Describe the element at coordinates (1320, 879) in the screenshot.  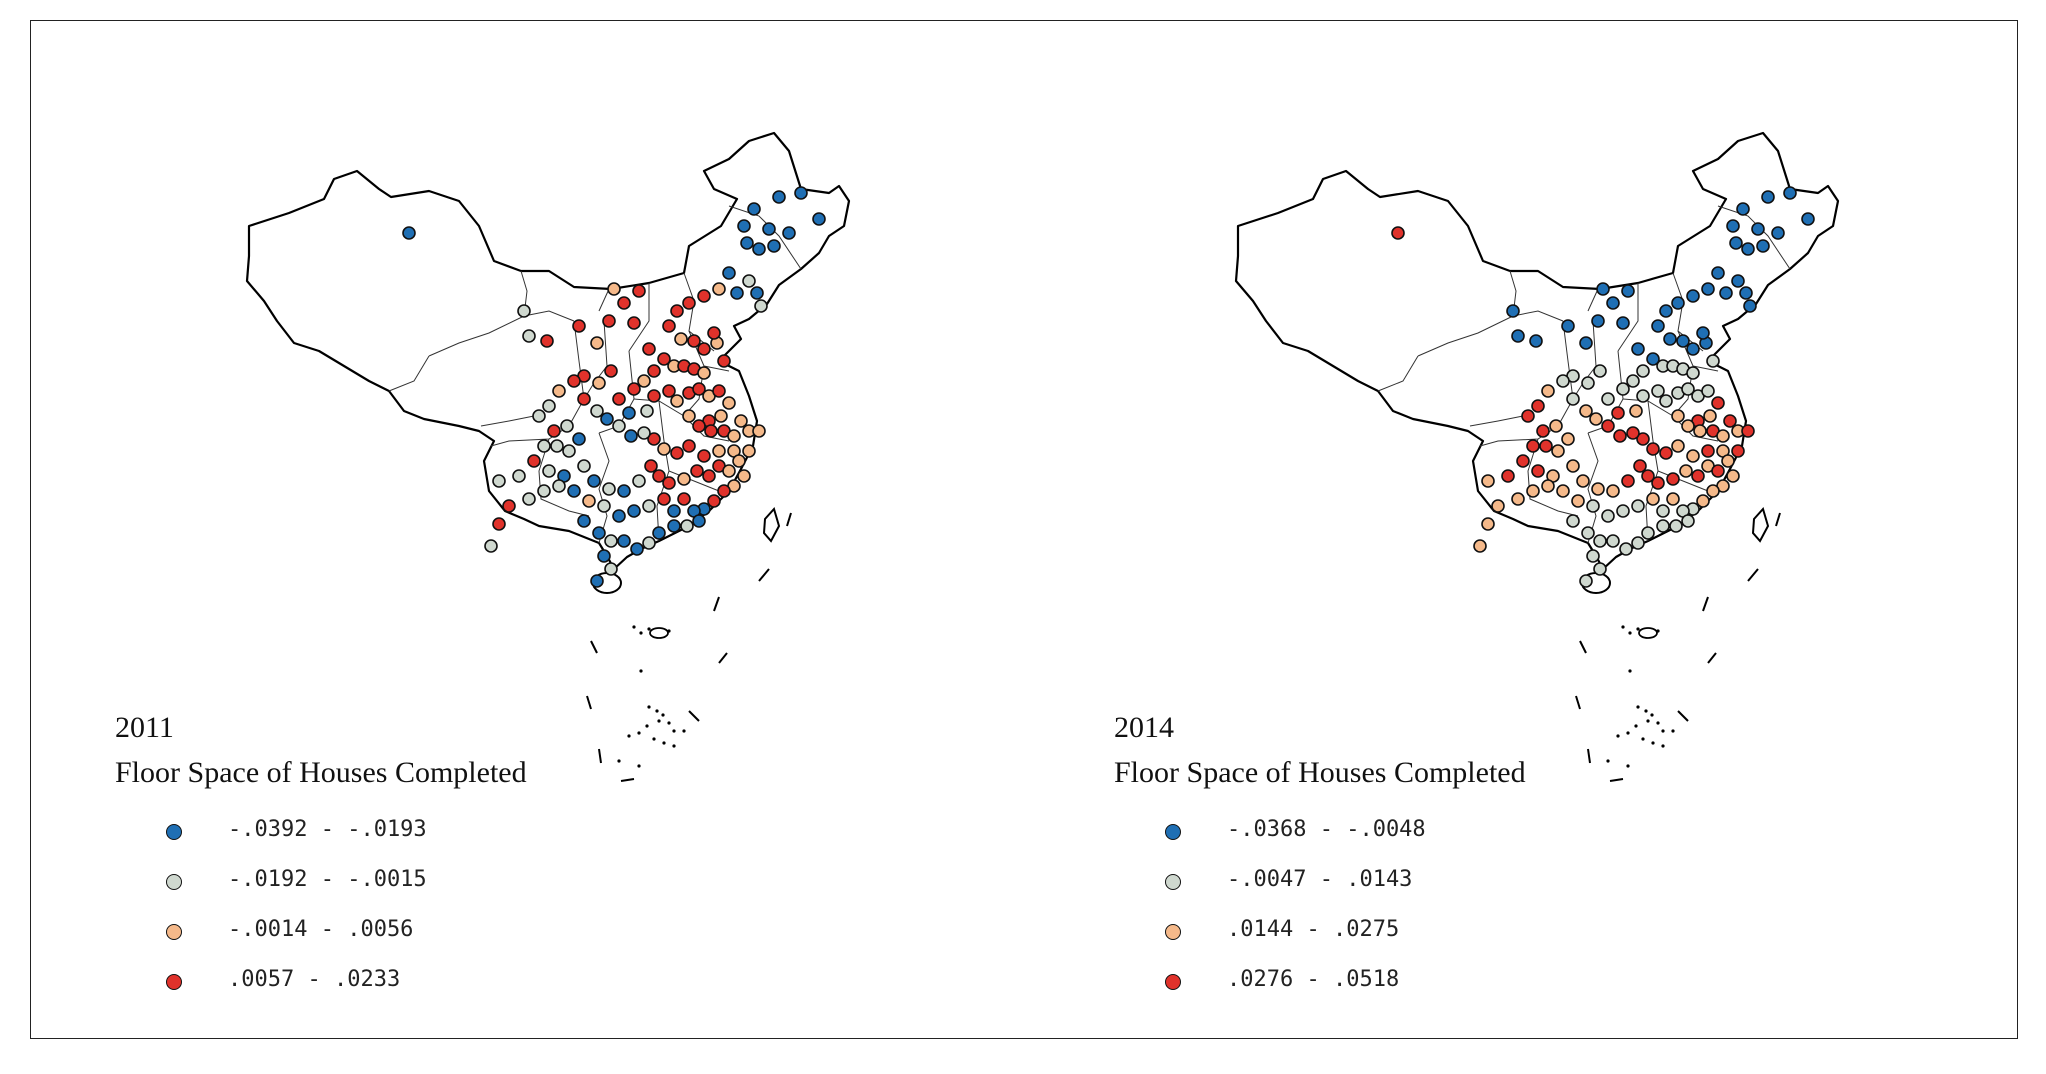
I see `legend-label: -.0047 - .0143` at that location.